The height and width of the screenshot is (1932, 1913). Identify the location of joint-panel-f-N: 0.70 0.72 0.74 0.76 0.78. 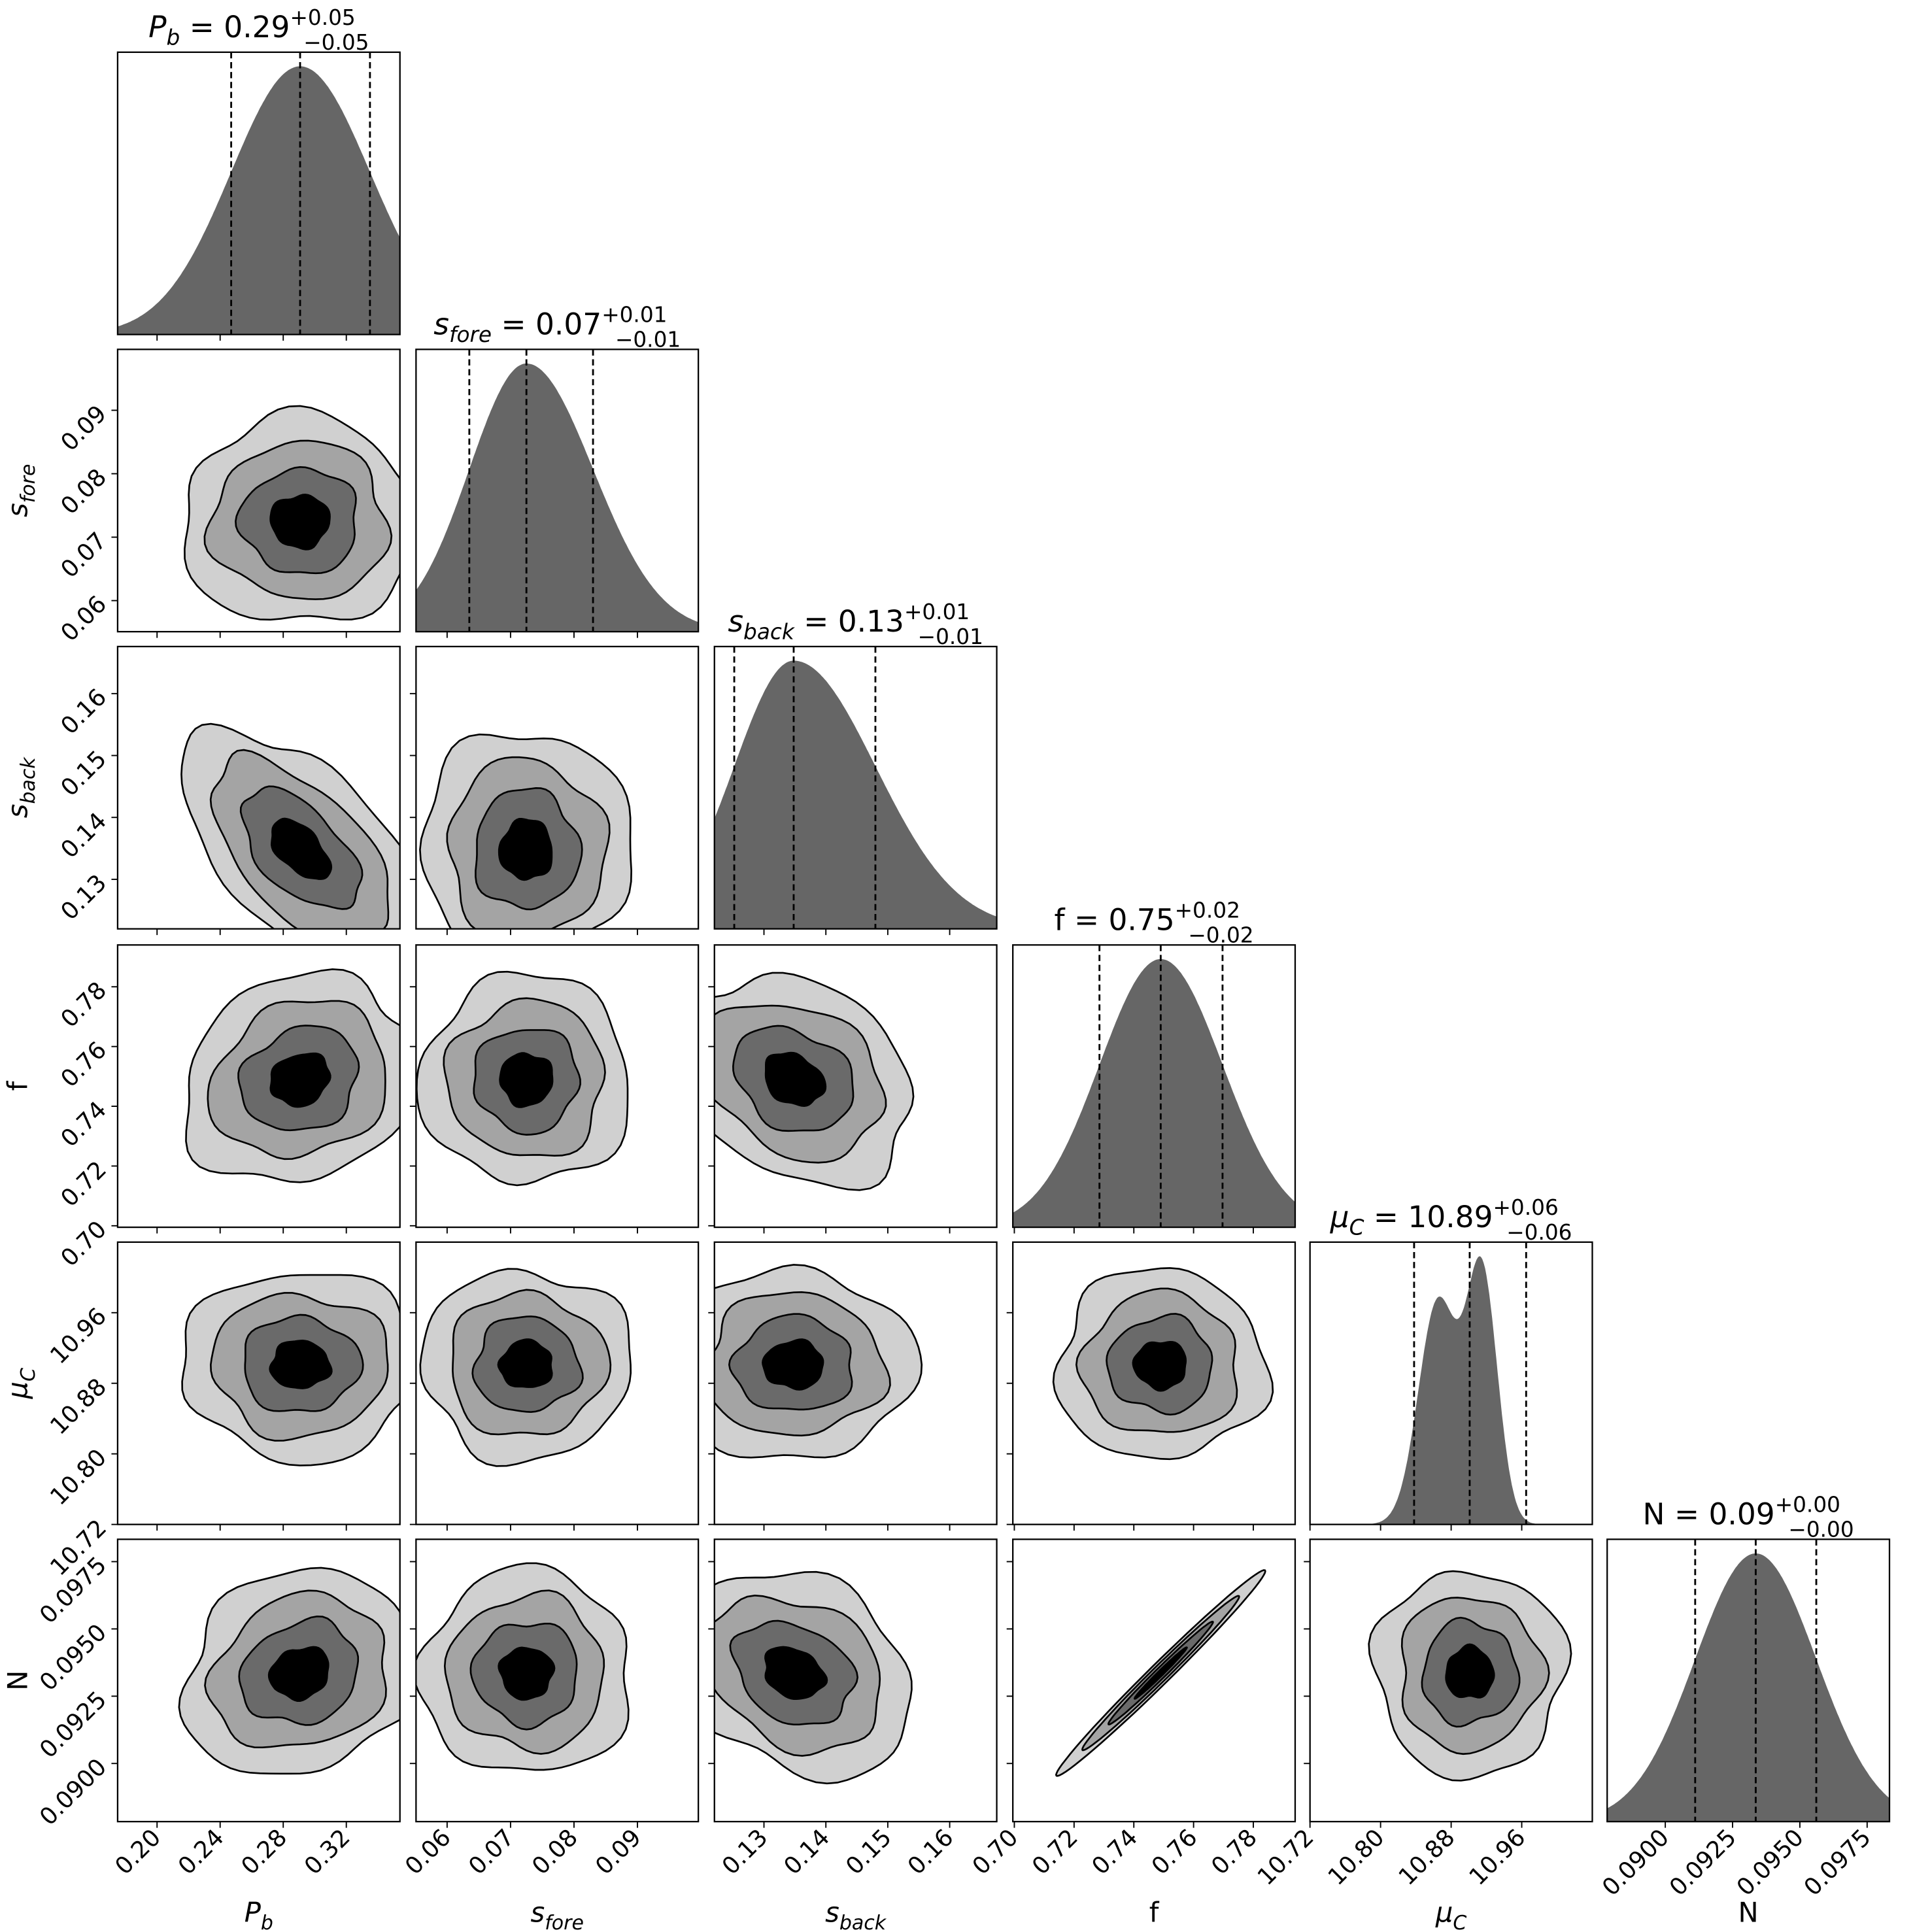
(1132, 1709).